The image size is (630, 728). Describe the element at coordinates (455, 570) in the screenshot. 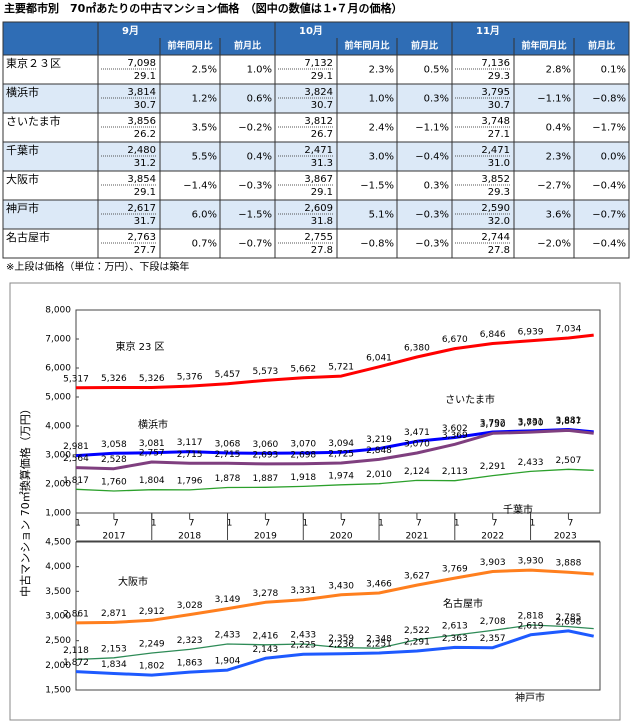

I see `value-label: 3,769` at that location.